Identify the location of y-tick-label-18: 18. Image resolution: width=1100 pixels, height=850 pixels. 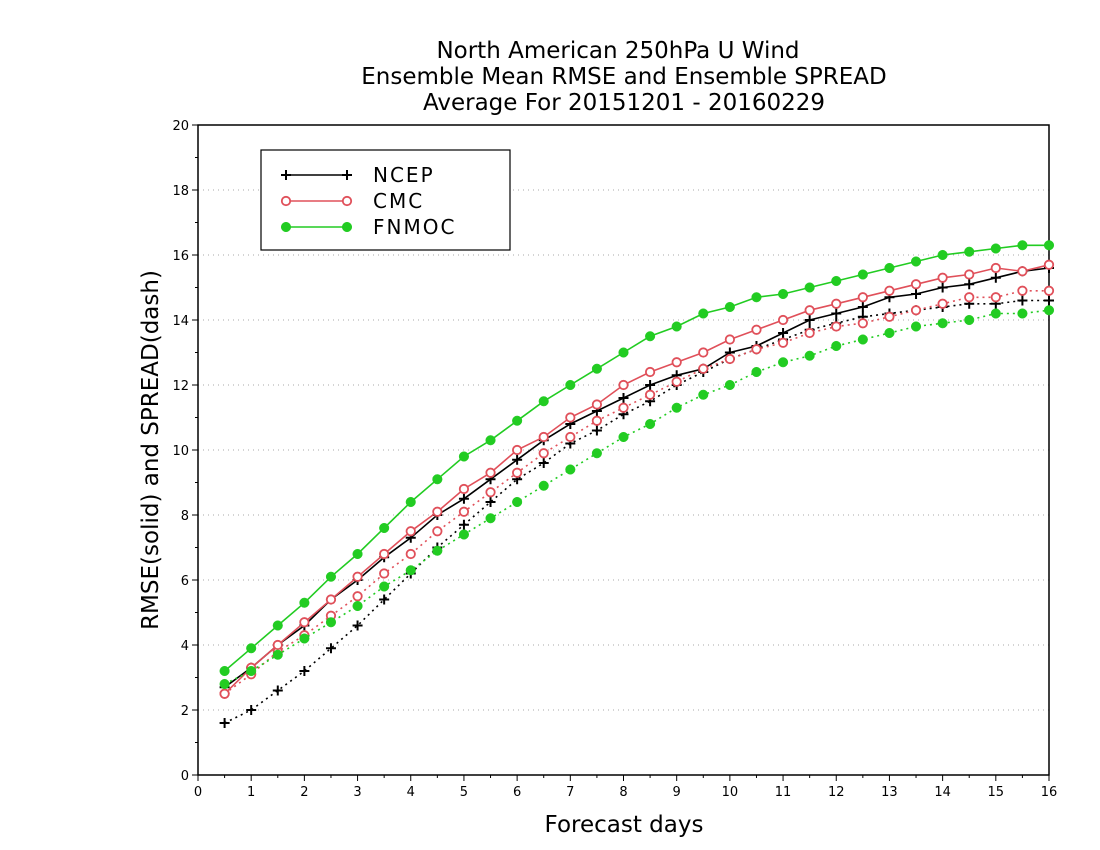
(180, 191).